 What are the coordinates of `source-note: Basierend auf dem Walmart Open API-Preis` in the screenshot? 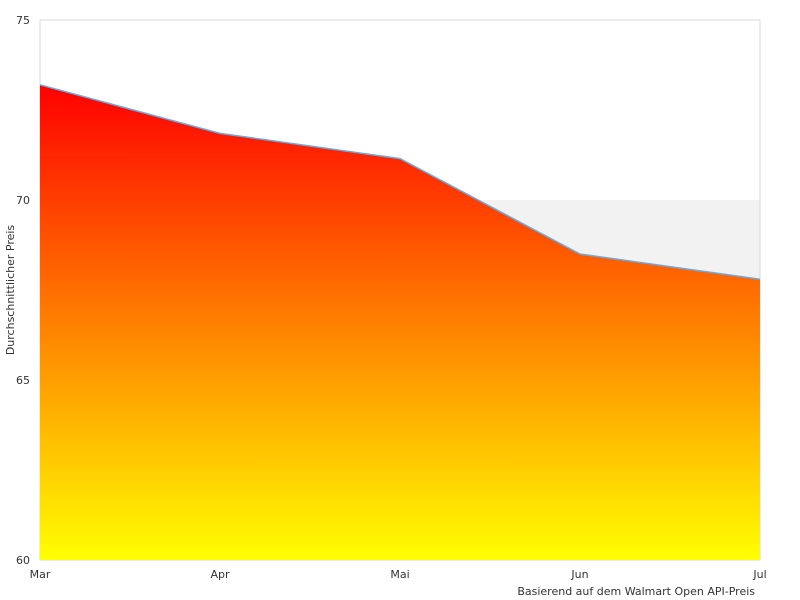 It's located at (636, 591).